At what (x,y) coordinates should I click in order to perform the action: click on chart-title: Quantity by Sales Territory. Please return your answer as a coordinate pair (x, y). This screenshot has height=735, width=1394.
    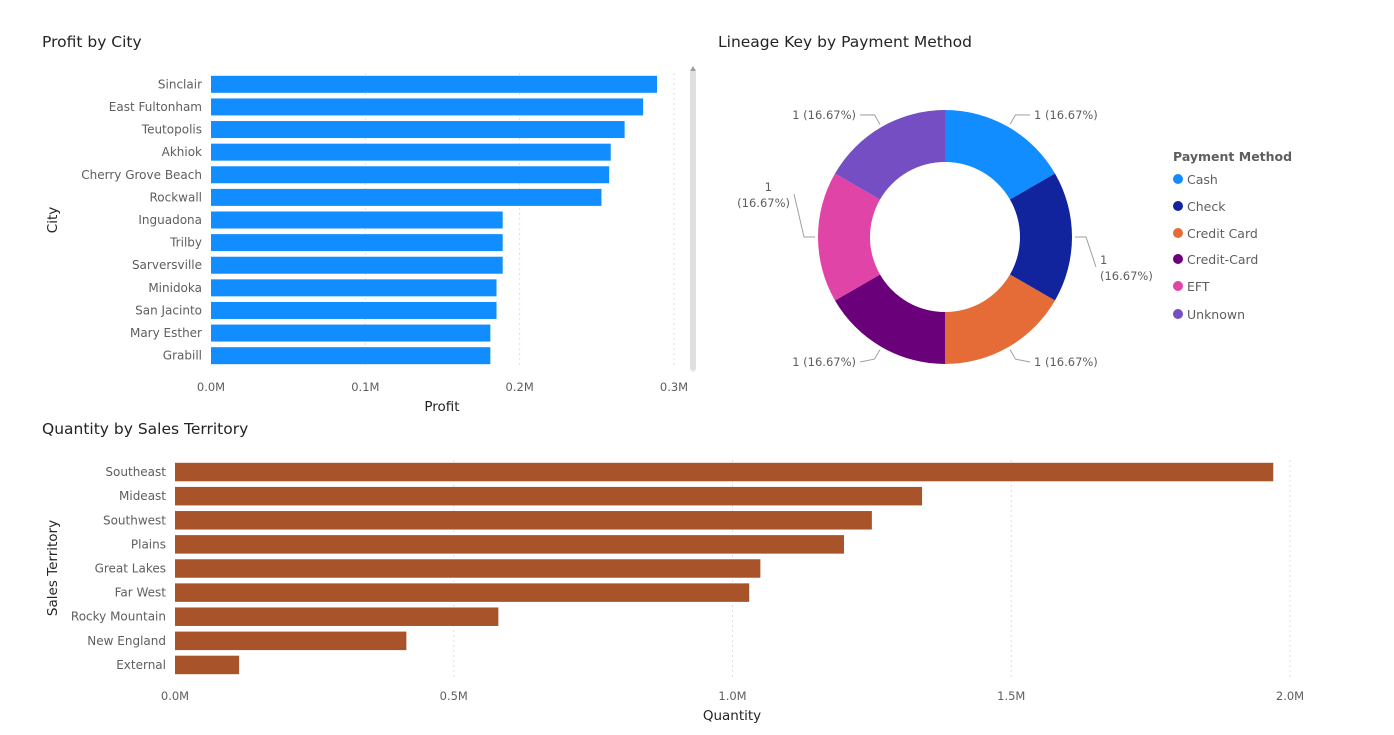
    Looking at the image, I should click on (145, 429).